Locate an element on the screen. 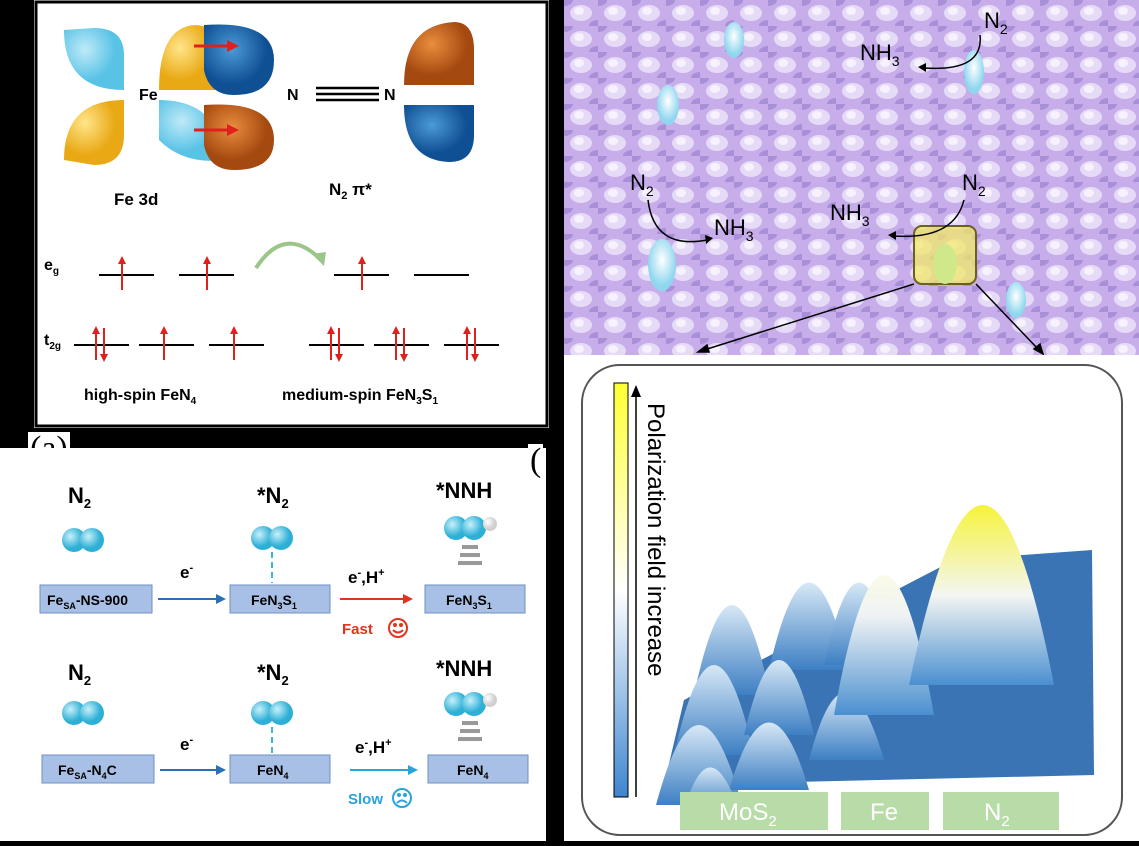 The image size is (1139, 846). fast-label: Fast is located at coordinates (357, 629).